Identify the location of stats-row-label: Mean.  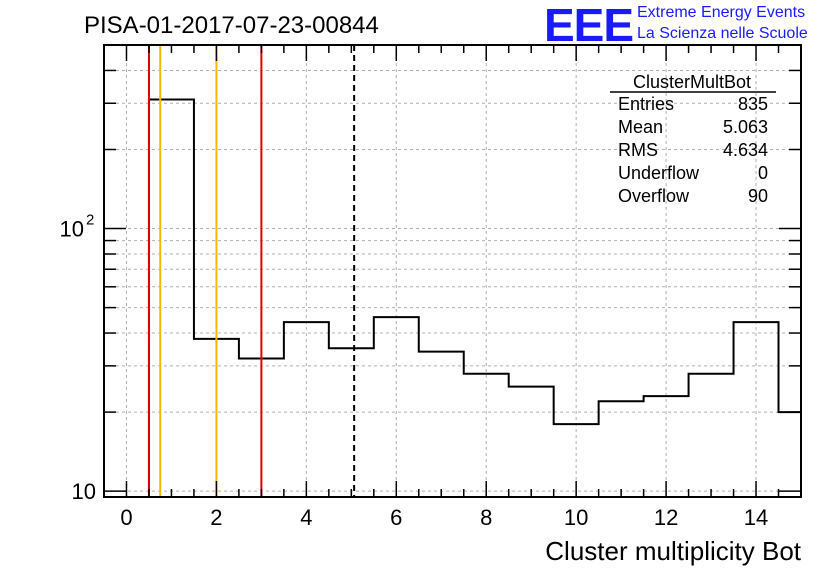
(640, 127).